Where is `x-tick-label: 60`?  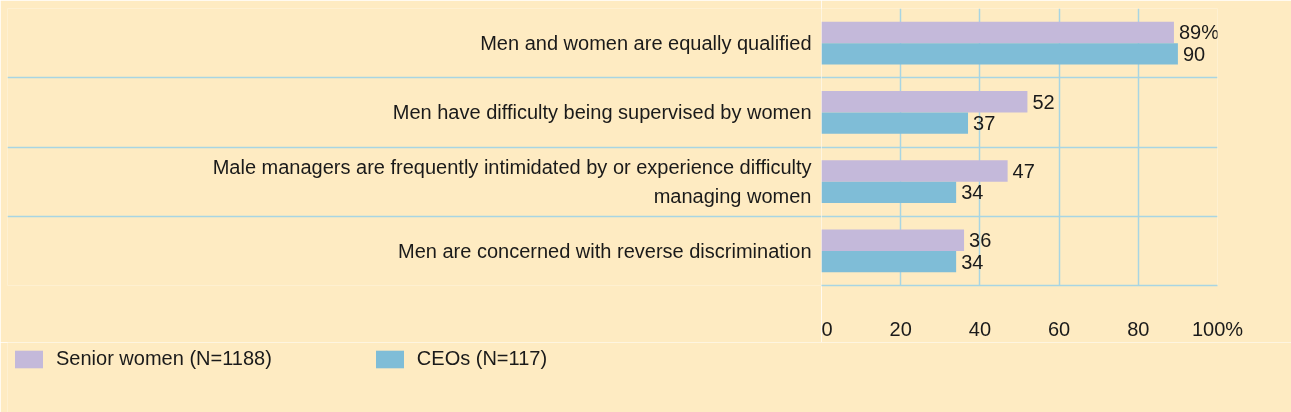 x-tick-label: 60 is located at coordinates (1059, 328).